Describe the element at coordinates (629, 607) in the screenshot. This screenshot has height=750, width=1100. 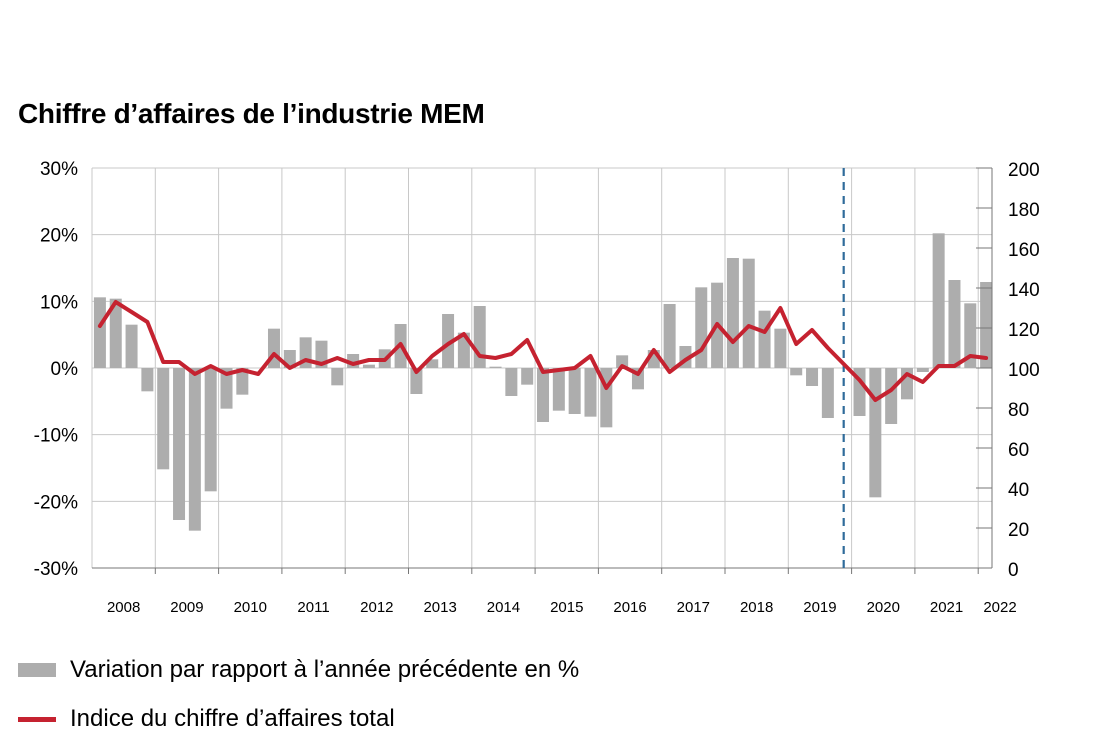
I see `x-tick-label: 2016` at that location.